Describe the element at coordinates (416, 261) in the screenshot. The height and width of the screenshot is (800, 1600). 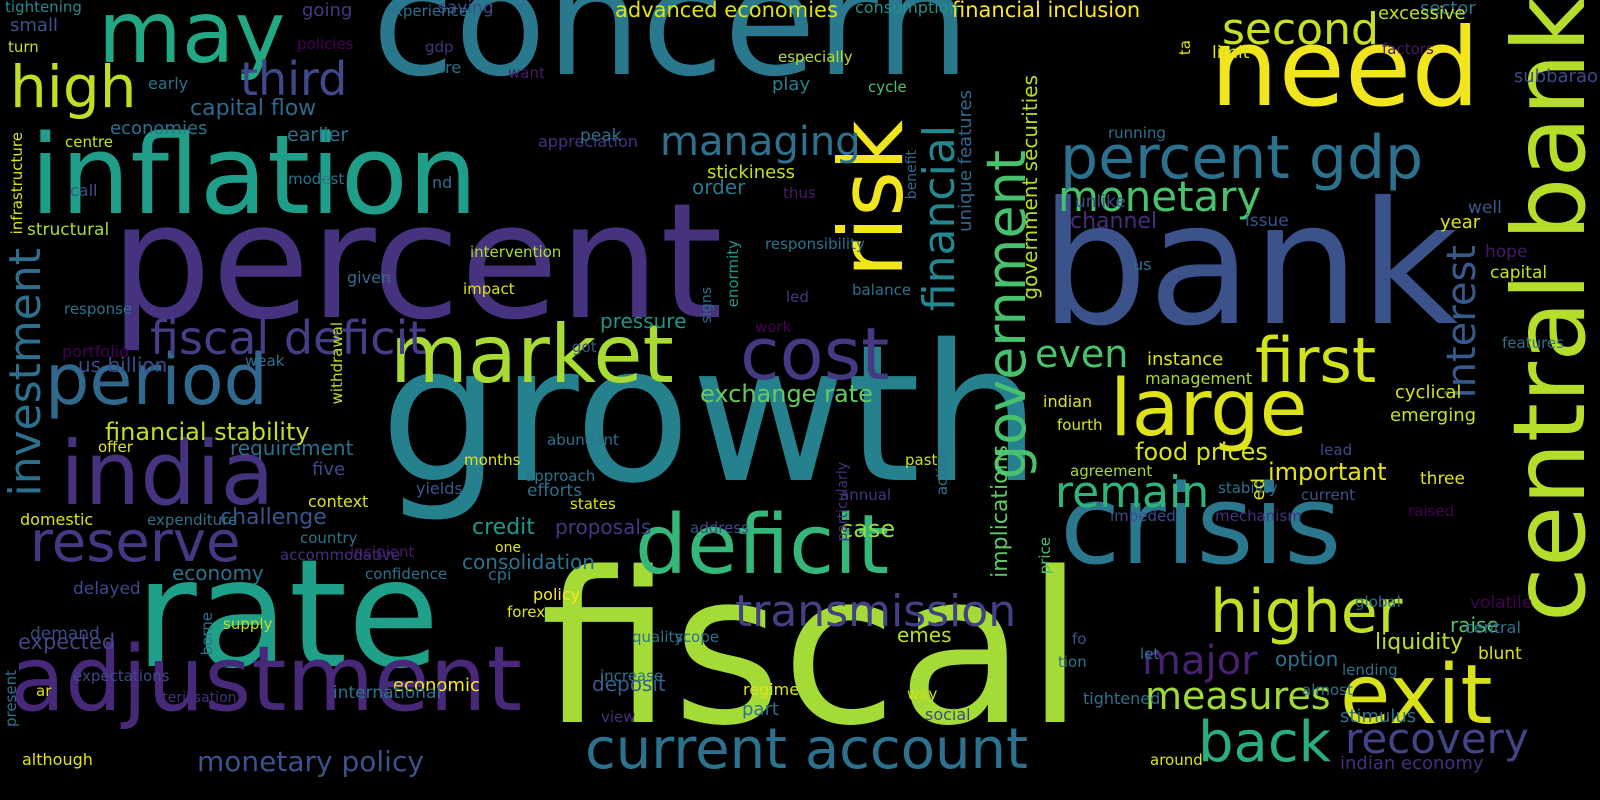
I see `word-percent: percent` at that location.